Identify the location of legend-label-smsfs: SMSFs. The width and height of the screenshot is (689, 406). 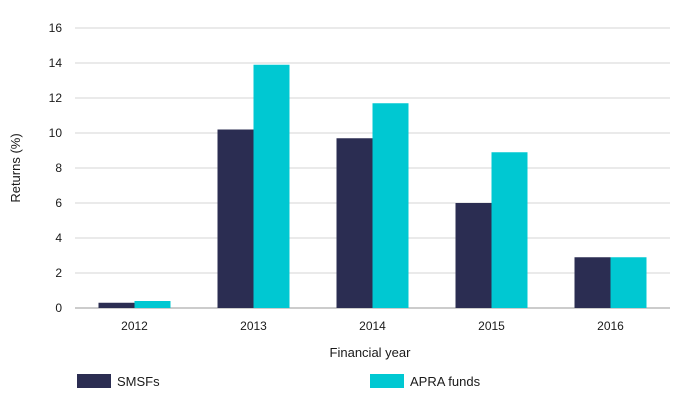
(138, 381).